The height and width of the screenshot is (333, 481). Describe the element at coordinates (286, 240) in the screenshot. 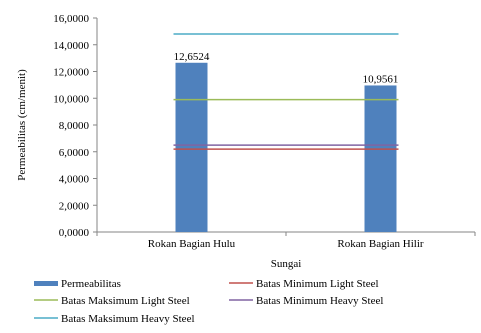

I see `x-axis: Rokan Bagian Hulu Rokan Bagian Hilir` at that location.